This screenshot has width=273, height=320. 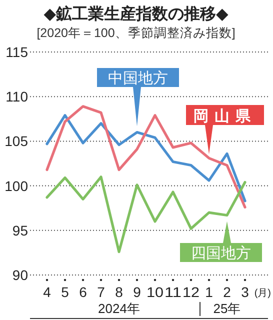 I want to click on y-tick-label: 95, so click(x=20, y=230).